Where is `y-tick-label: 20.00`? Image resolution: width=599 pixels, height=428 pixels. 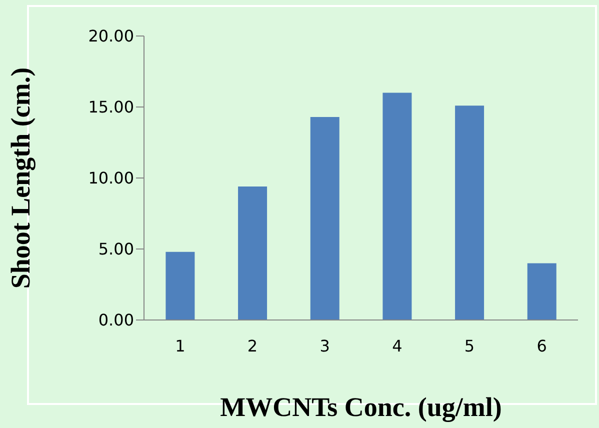 y-tick-label: 20.00 is located at coordinates (111, 36).